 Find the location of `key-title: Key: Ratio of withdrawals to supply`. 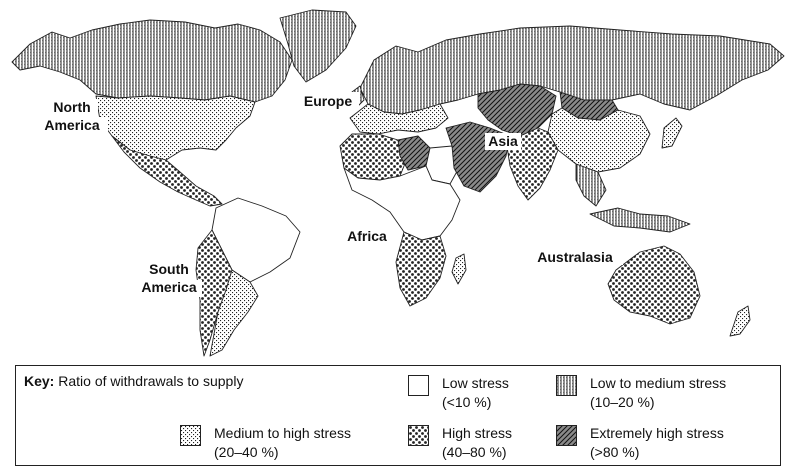

key-title: Key: Ratio of withdrawals to supply is located at coordinates (134, 381).